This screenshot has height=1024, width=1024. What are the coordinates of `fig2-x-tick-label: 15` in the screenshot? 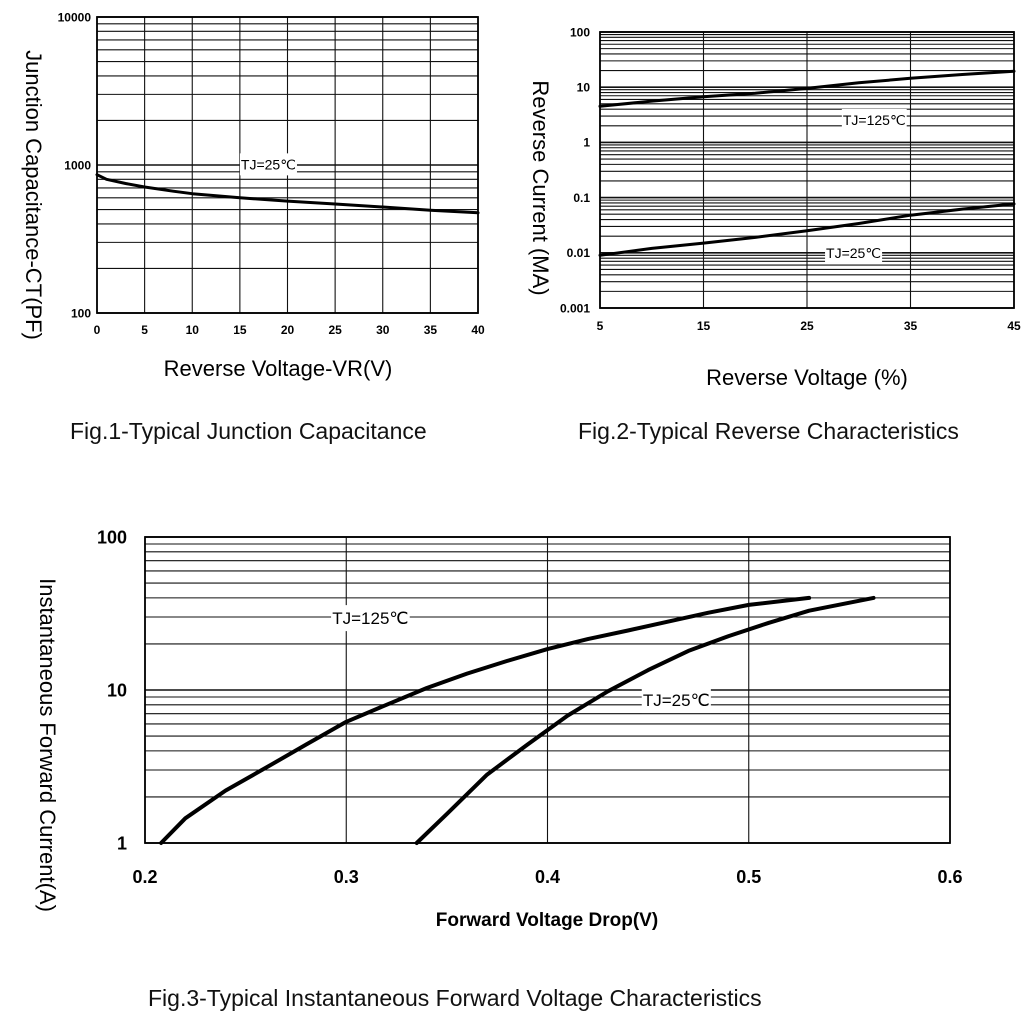 It's located at (704, 326).